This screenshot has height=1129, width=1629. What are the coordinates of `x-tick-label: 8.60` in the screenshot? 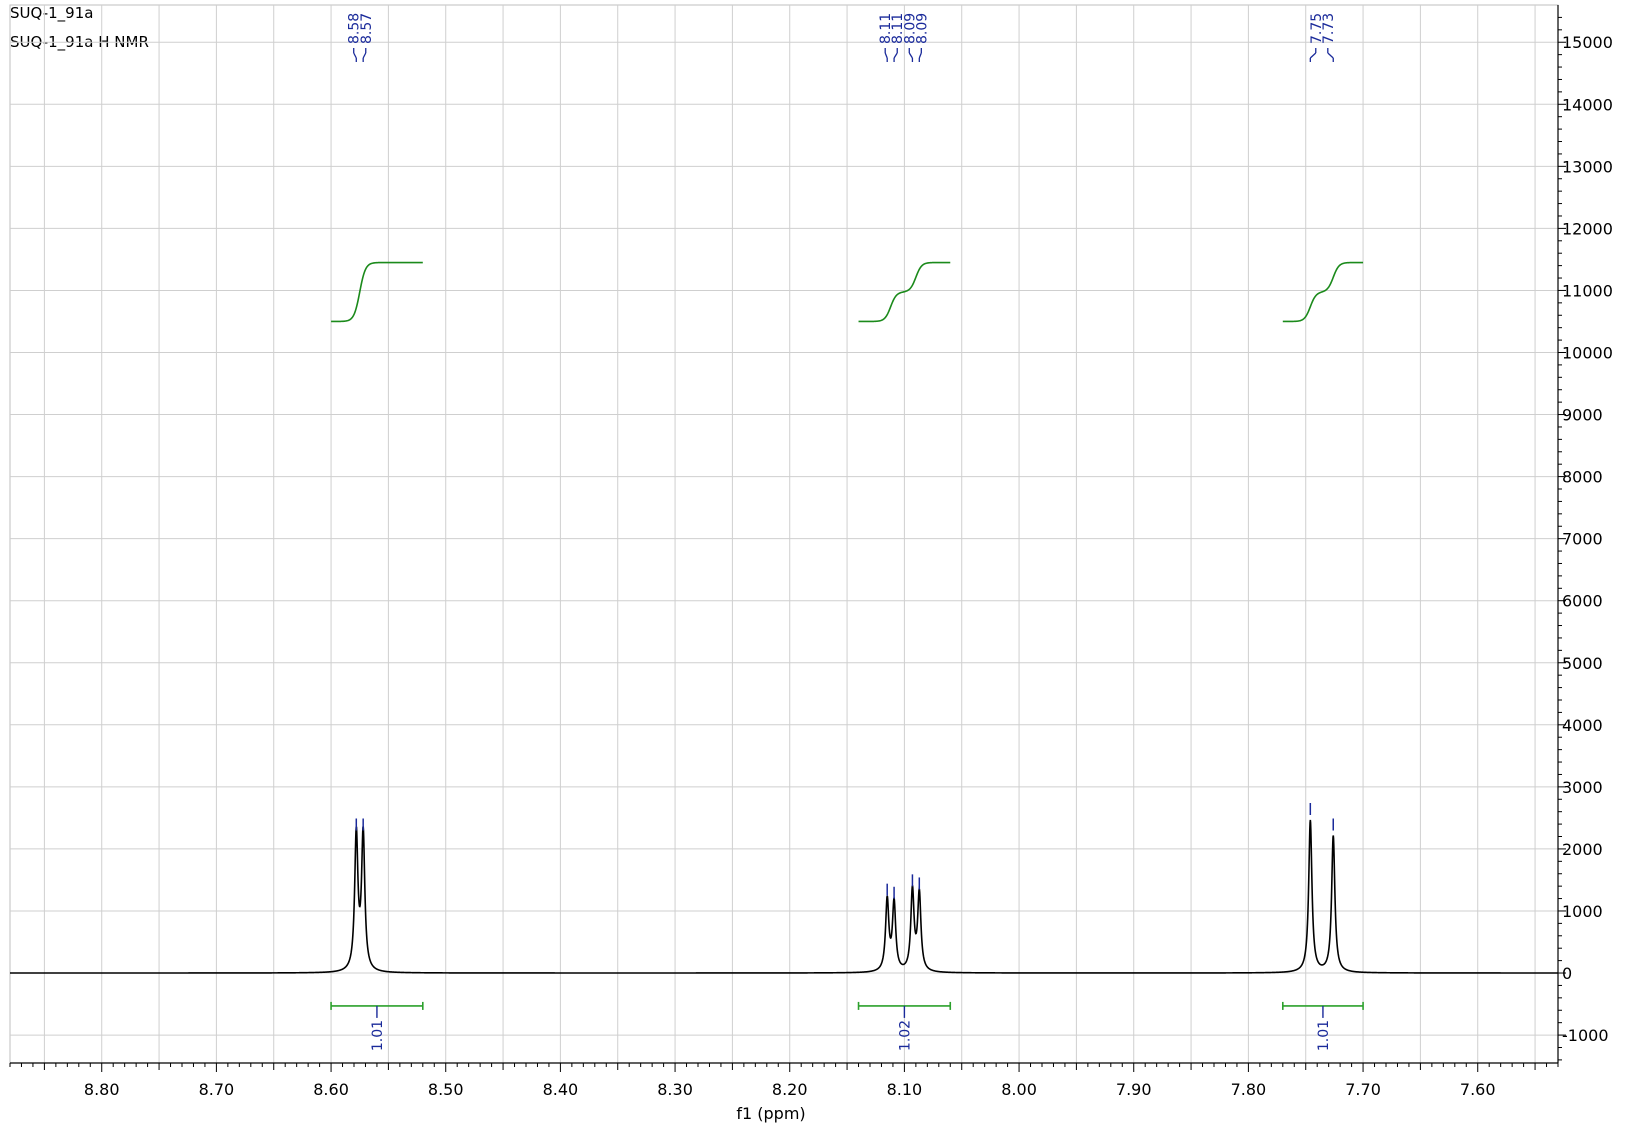 It's located at (331, 1089).